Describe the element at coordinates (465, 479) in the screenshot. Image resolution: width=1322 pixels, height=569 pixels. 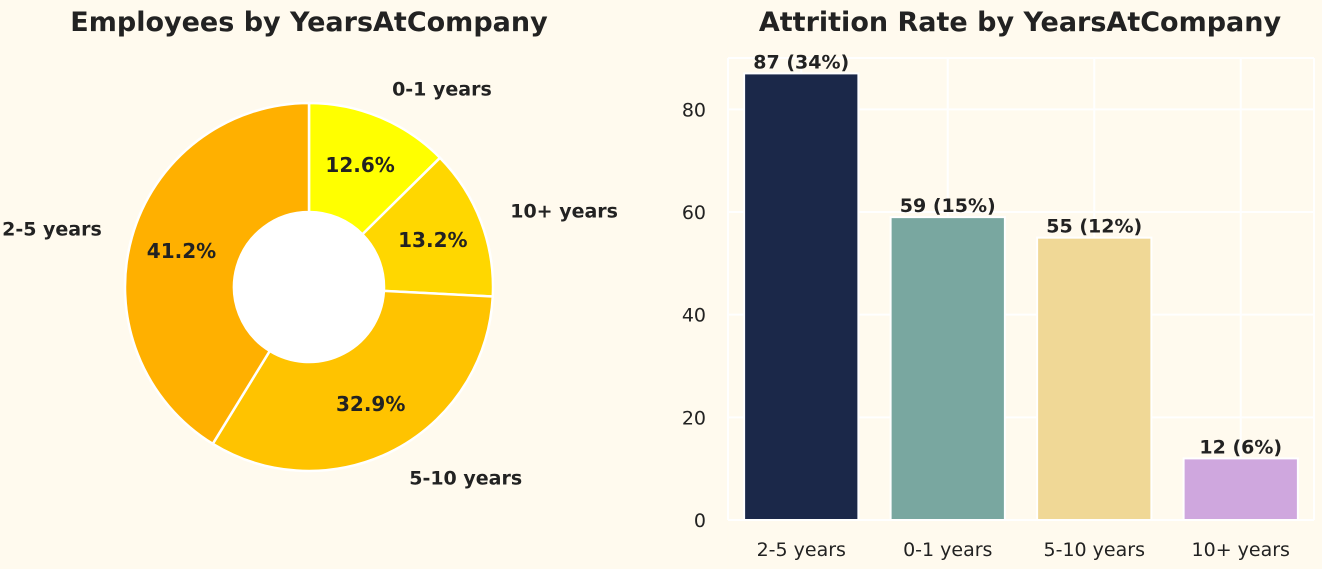
I see `pie-category-label-5-10-years: 5-10 years` at that location.